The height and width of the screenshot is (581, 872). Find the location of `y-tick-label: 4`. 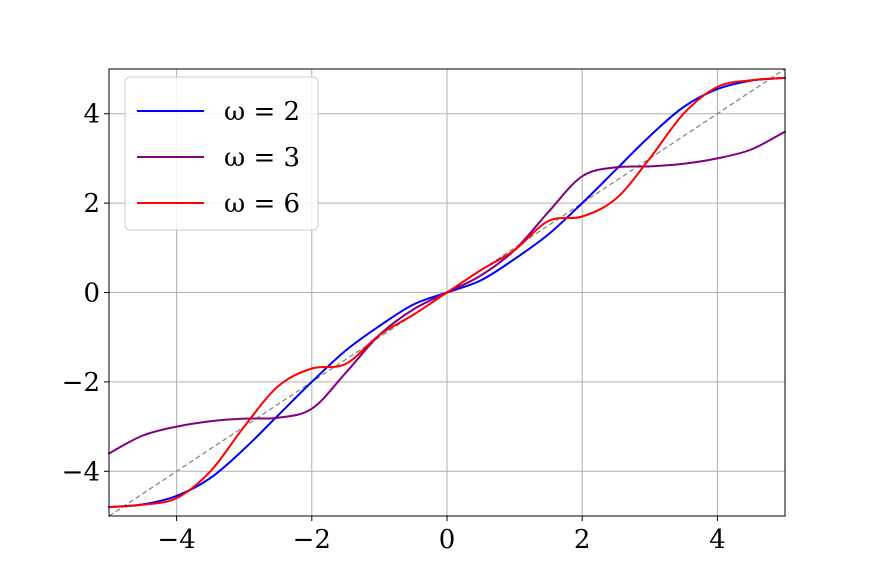

y-tick-label: 4 is located at coordinates (91, 115).